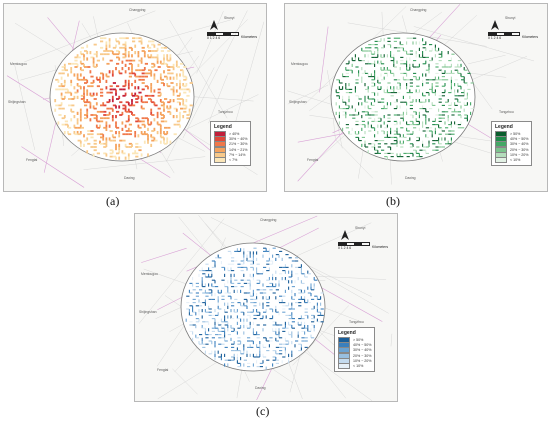  I want to click on legend-label: < 7%, so click(233, 160).